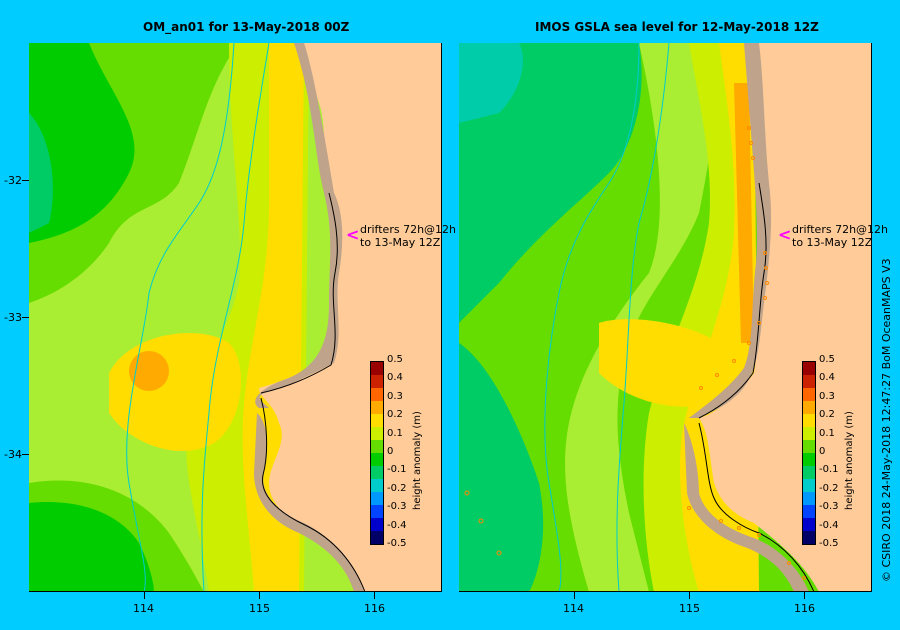  What do you see at coordinates (13, 317) in the screenshot?
I see `y-tick-label: -33` at bounding box center [13, 317].